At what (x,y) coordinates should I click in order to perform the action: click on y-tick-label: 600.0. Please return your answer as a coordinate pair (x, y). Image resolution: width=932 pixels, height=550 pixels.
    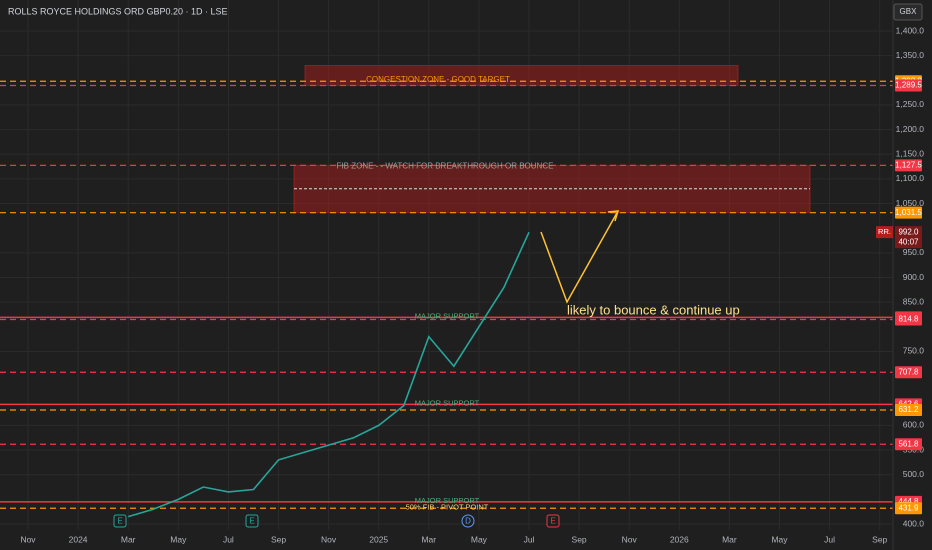
    Looking at the image, I should click on (914, 425).